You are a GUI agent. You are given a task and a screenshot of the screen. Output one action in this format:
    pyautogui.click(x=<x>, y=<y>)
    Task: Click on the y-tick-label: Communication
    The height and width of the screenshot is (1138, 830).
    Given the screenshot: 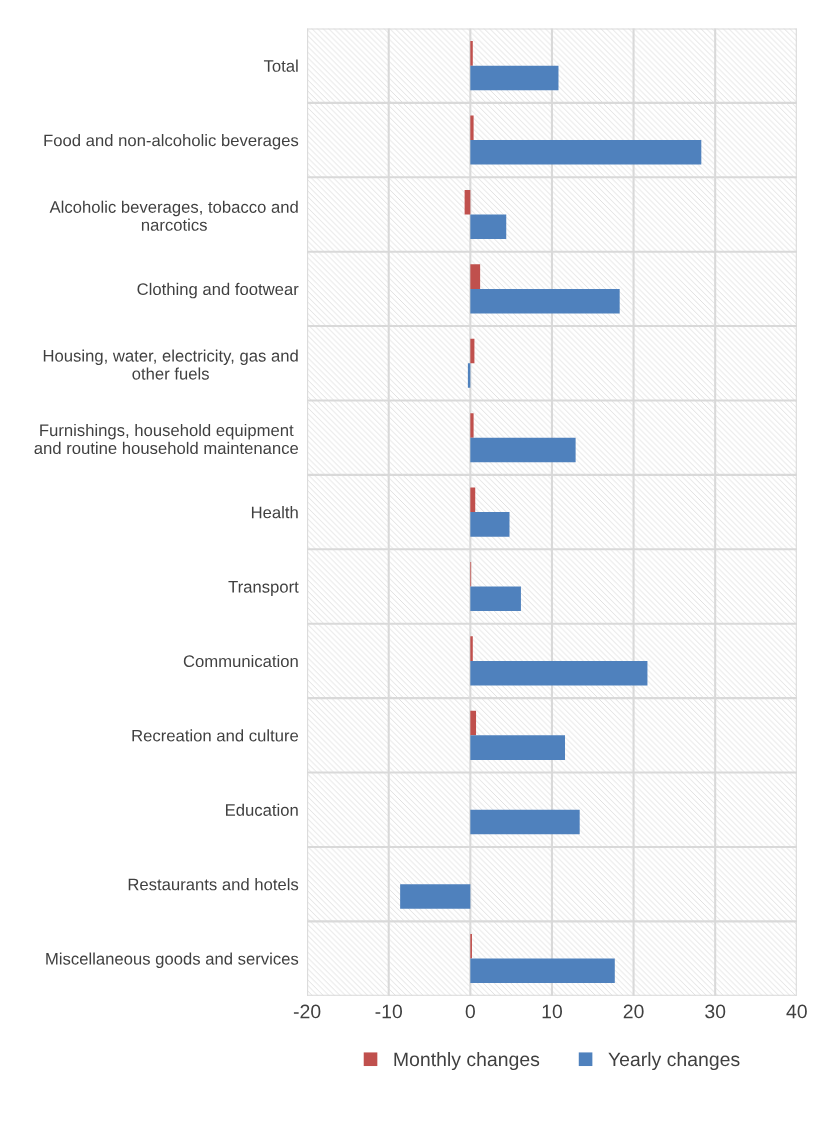 What is the action you would take?
    pyautogui.click(x=240, y=661)
    